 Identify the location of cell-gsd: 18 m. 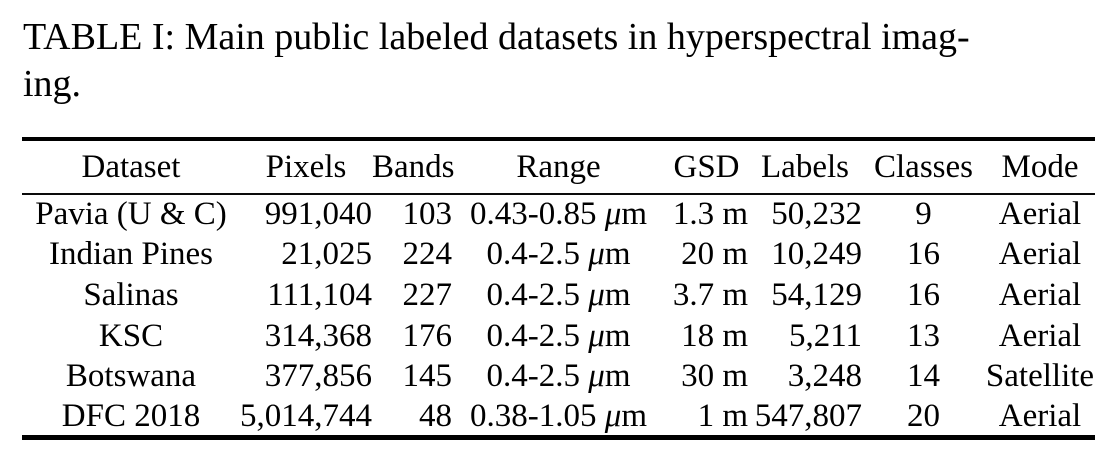
(714, 335).